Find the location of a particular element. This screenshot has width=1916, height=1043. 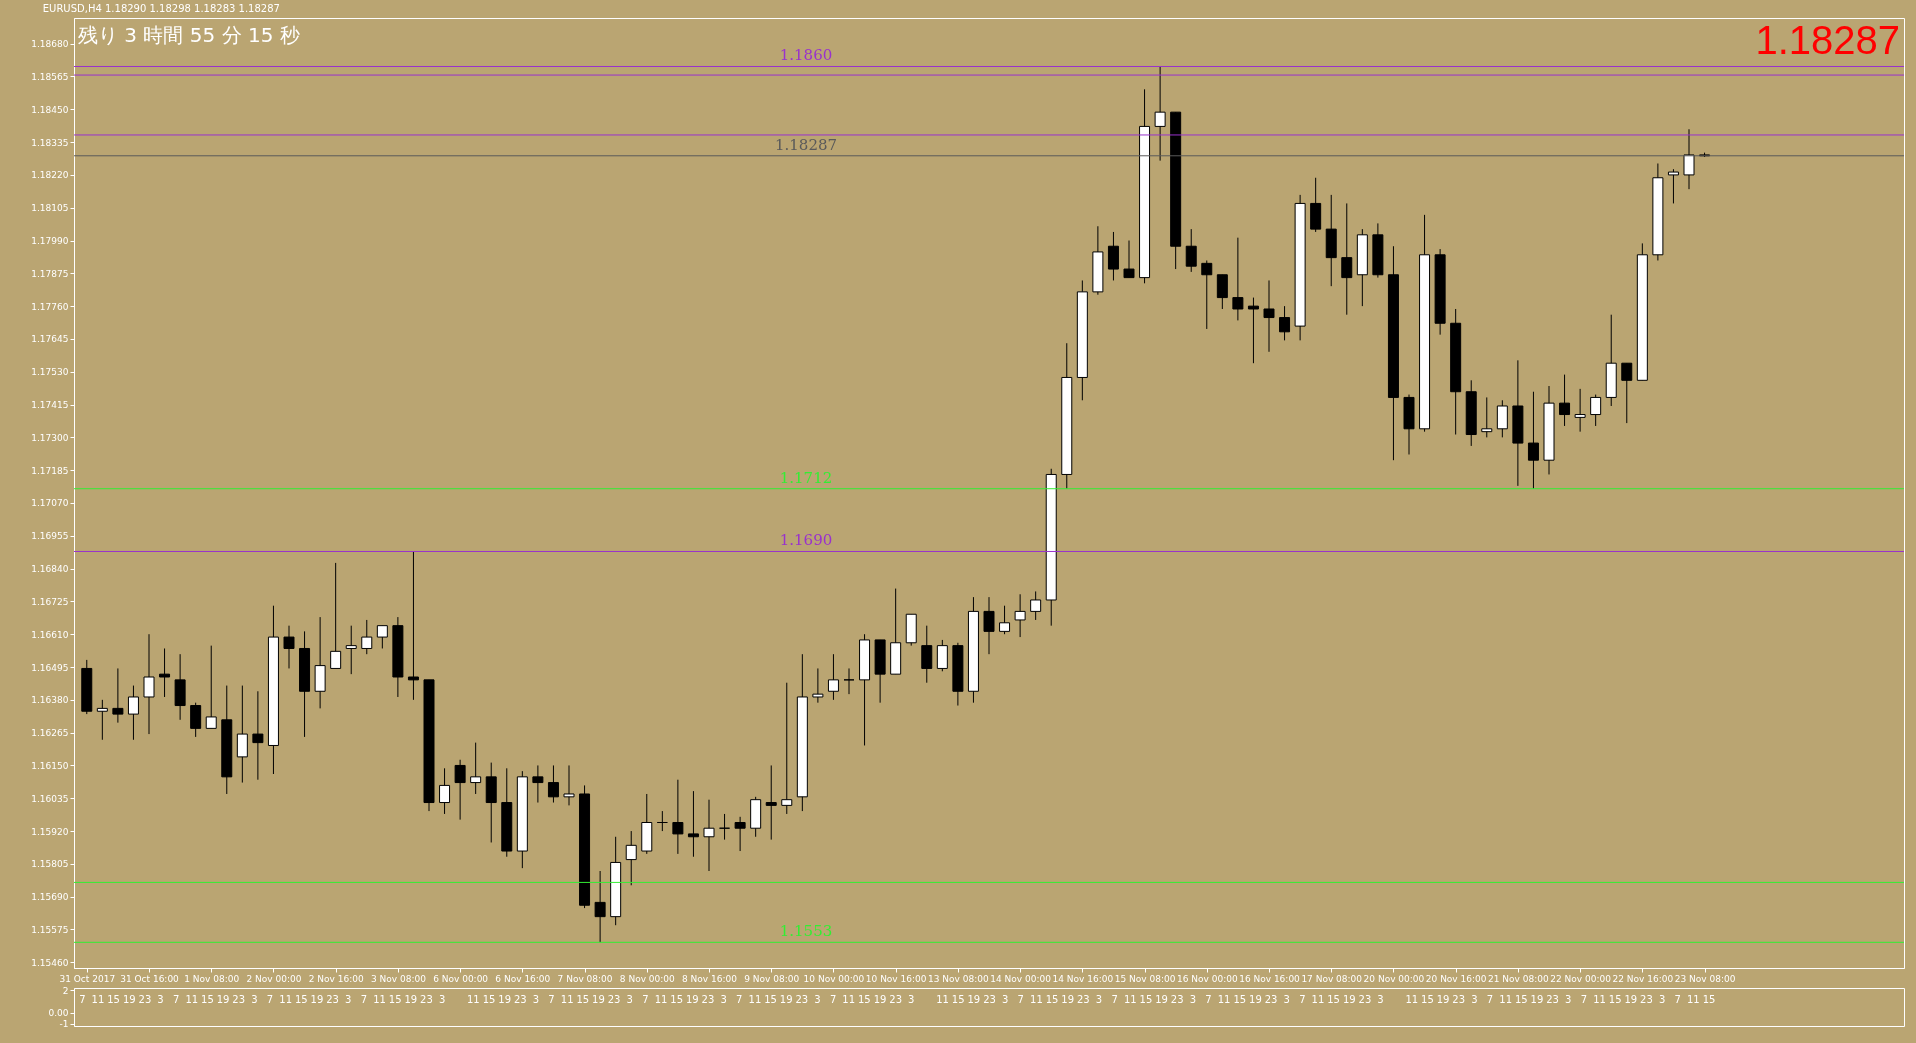

x-tick-label: 1 Nov 08:00 is located at coordinates (212, 978).